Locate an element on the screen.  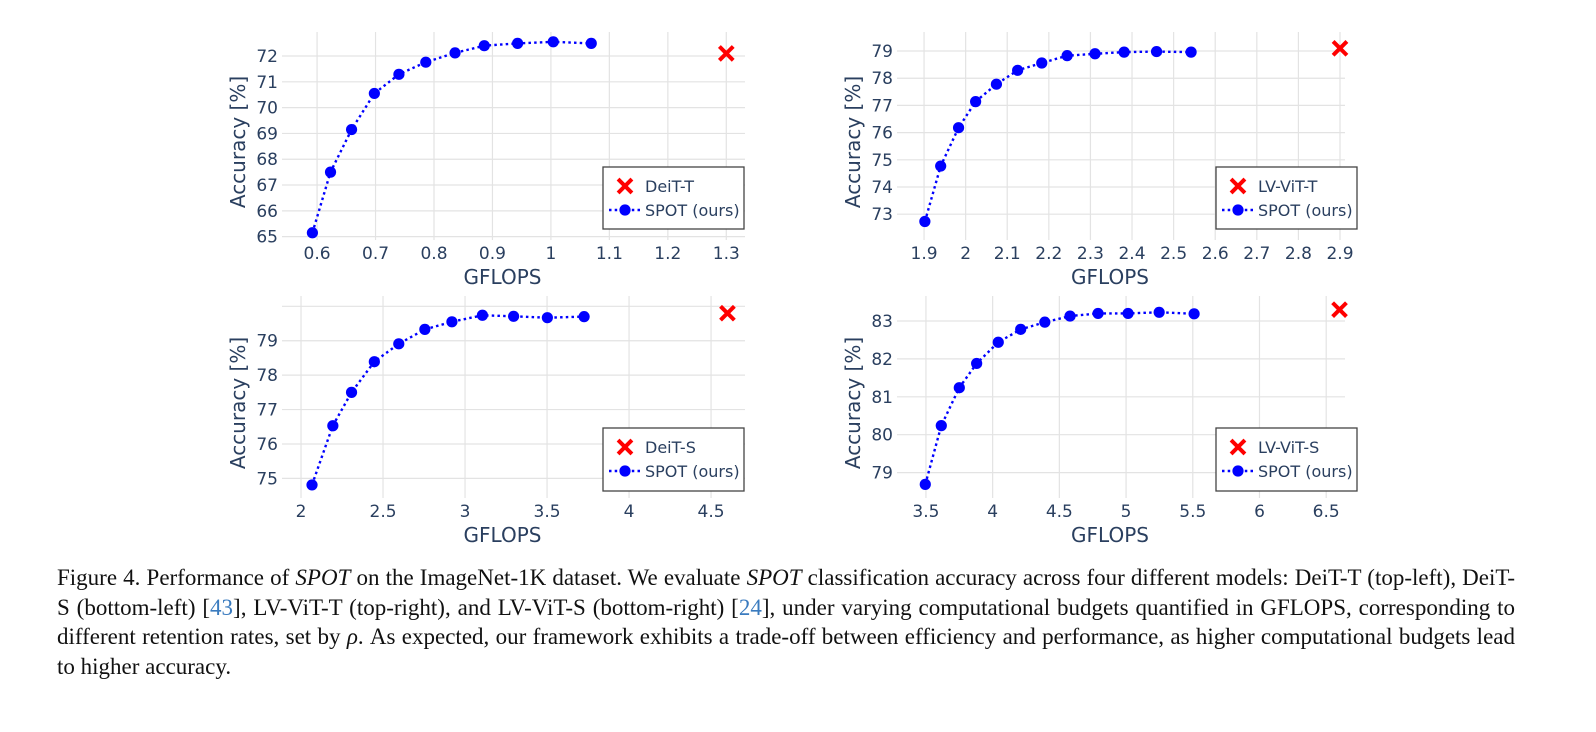
x-tick-label: 1.9 is located at coordinates (924, 254).